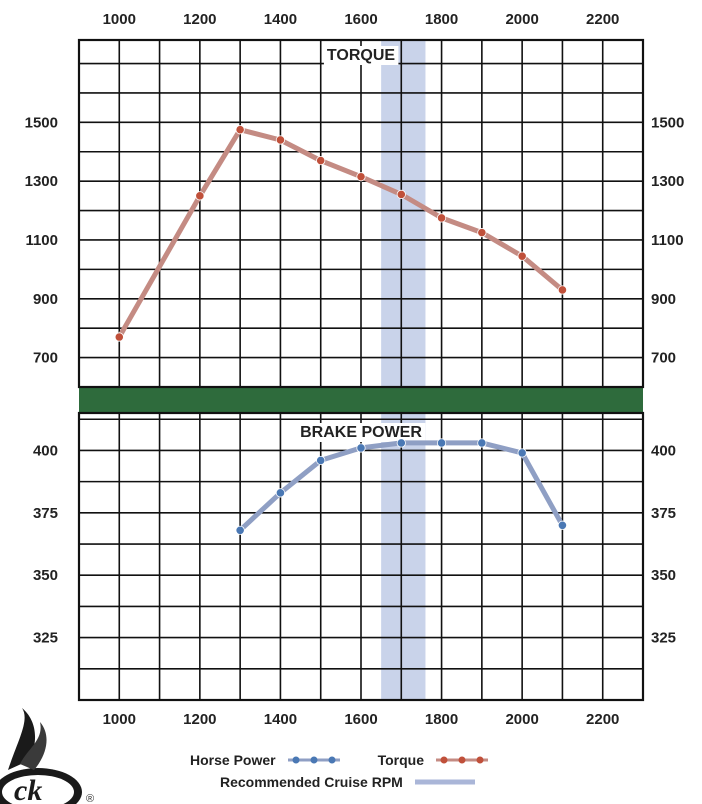 This screenshot has height=804, width=702. Describe the element at coordinates (199, 719) in the screenshot. I see `x-tick-label-bottom: 1200` at that location.